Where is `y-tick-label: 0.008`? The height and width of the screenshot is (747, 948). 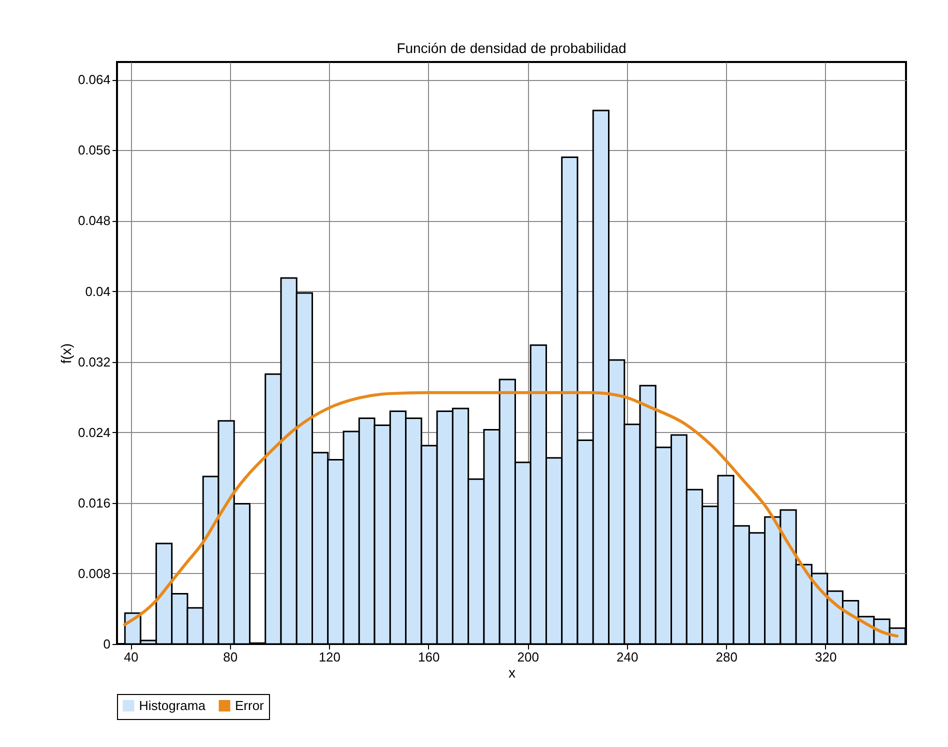
y-tick-label: 0.008 is located at coordinates (94, 573).